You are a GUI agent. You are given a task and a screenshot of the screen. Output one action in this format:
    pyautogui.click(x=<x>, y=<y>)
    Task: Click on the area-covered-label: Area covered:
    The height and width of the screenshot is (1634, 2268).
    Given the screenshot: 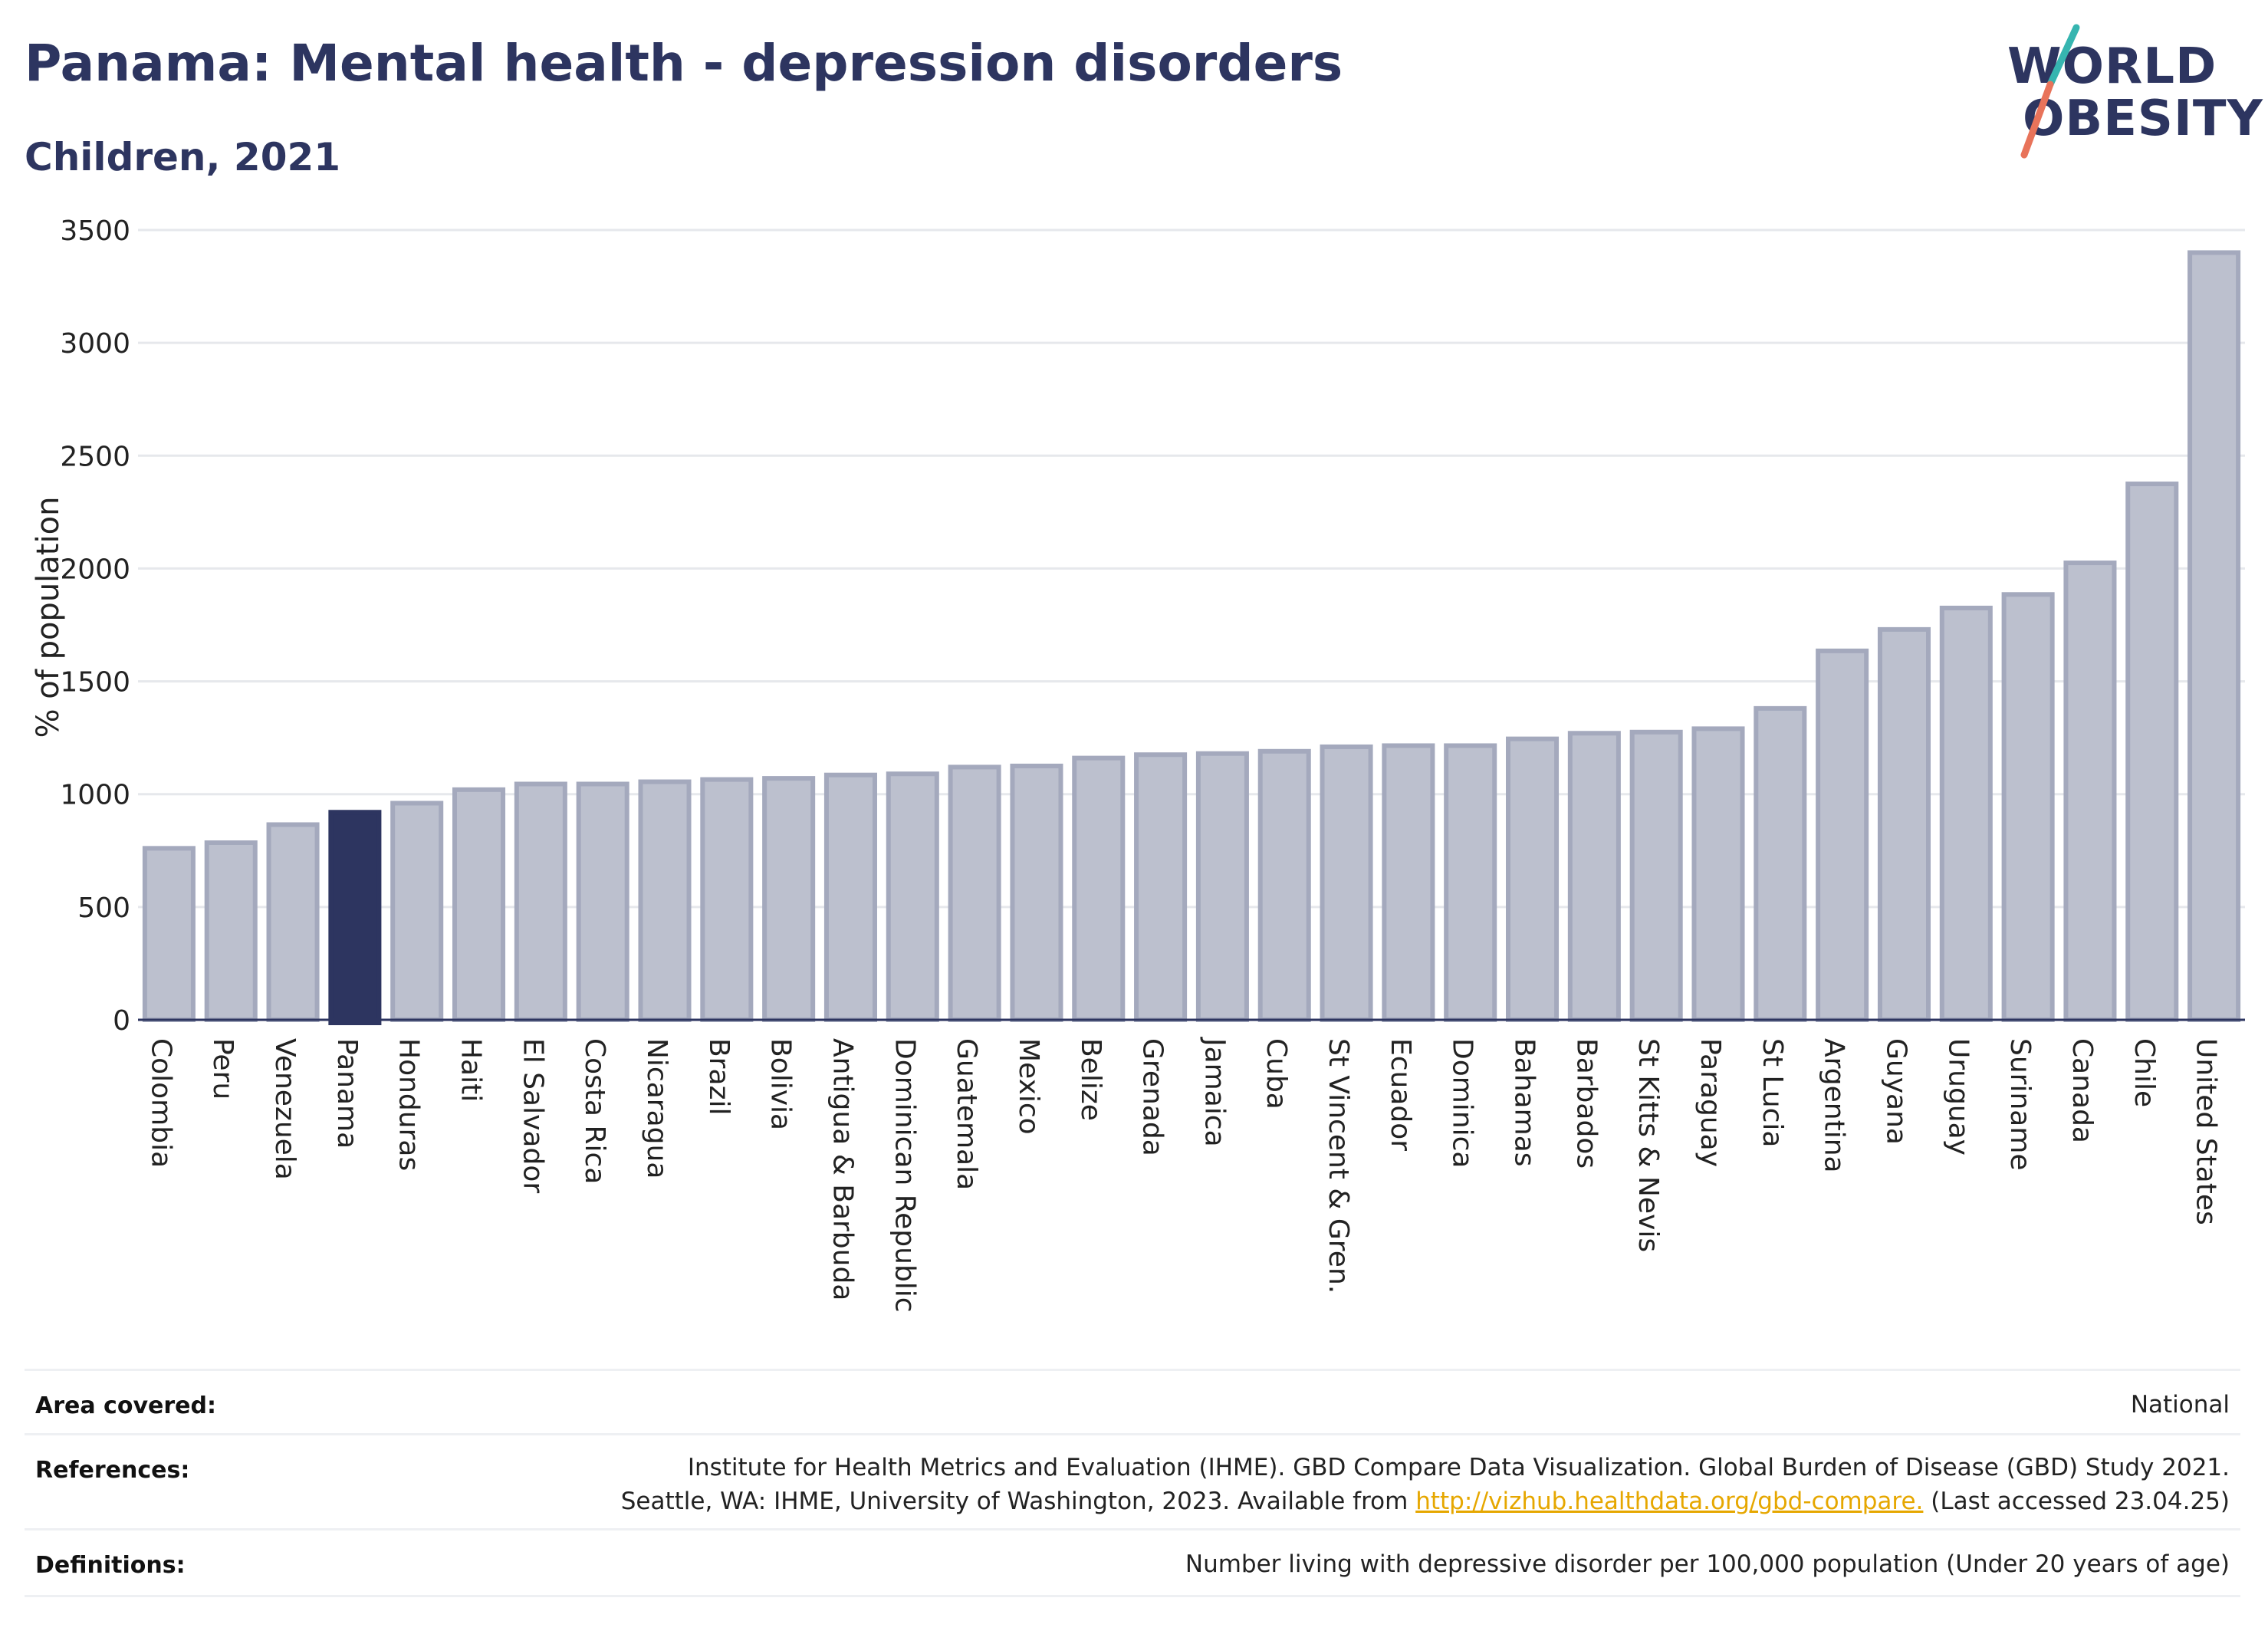 What is the action you would take?
    pyautogui.click(x=126, y=1406)
    